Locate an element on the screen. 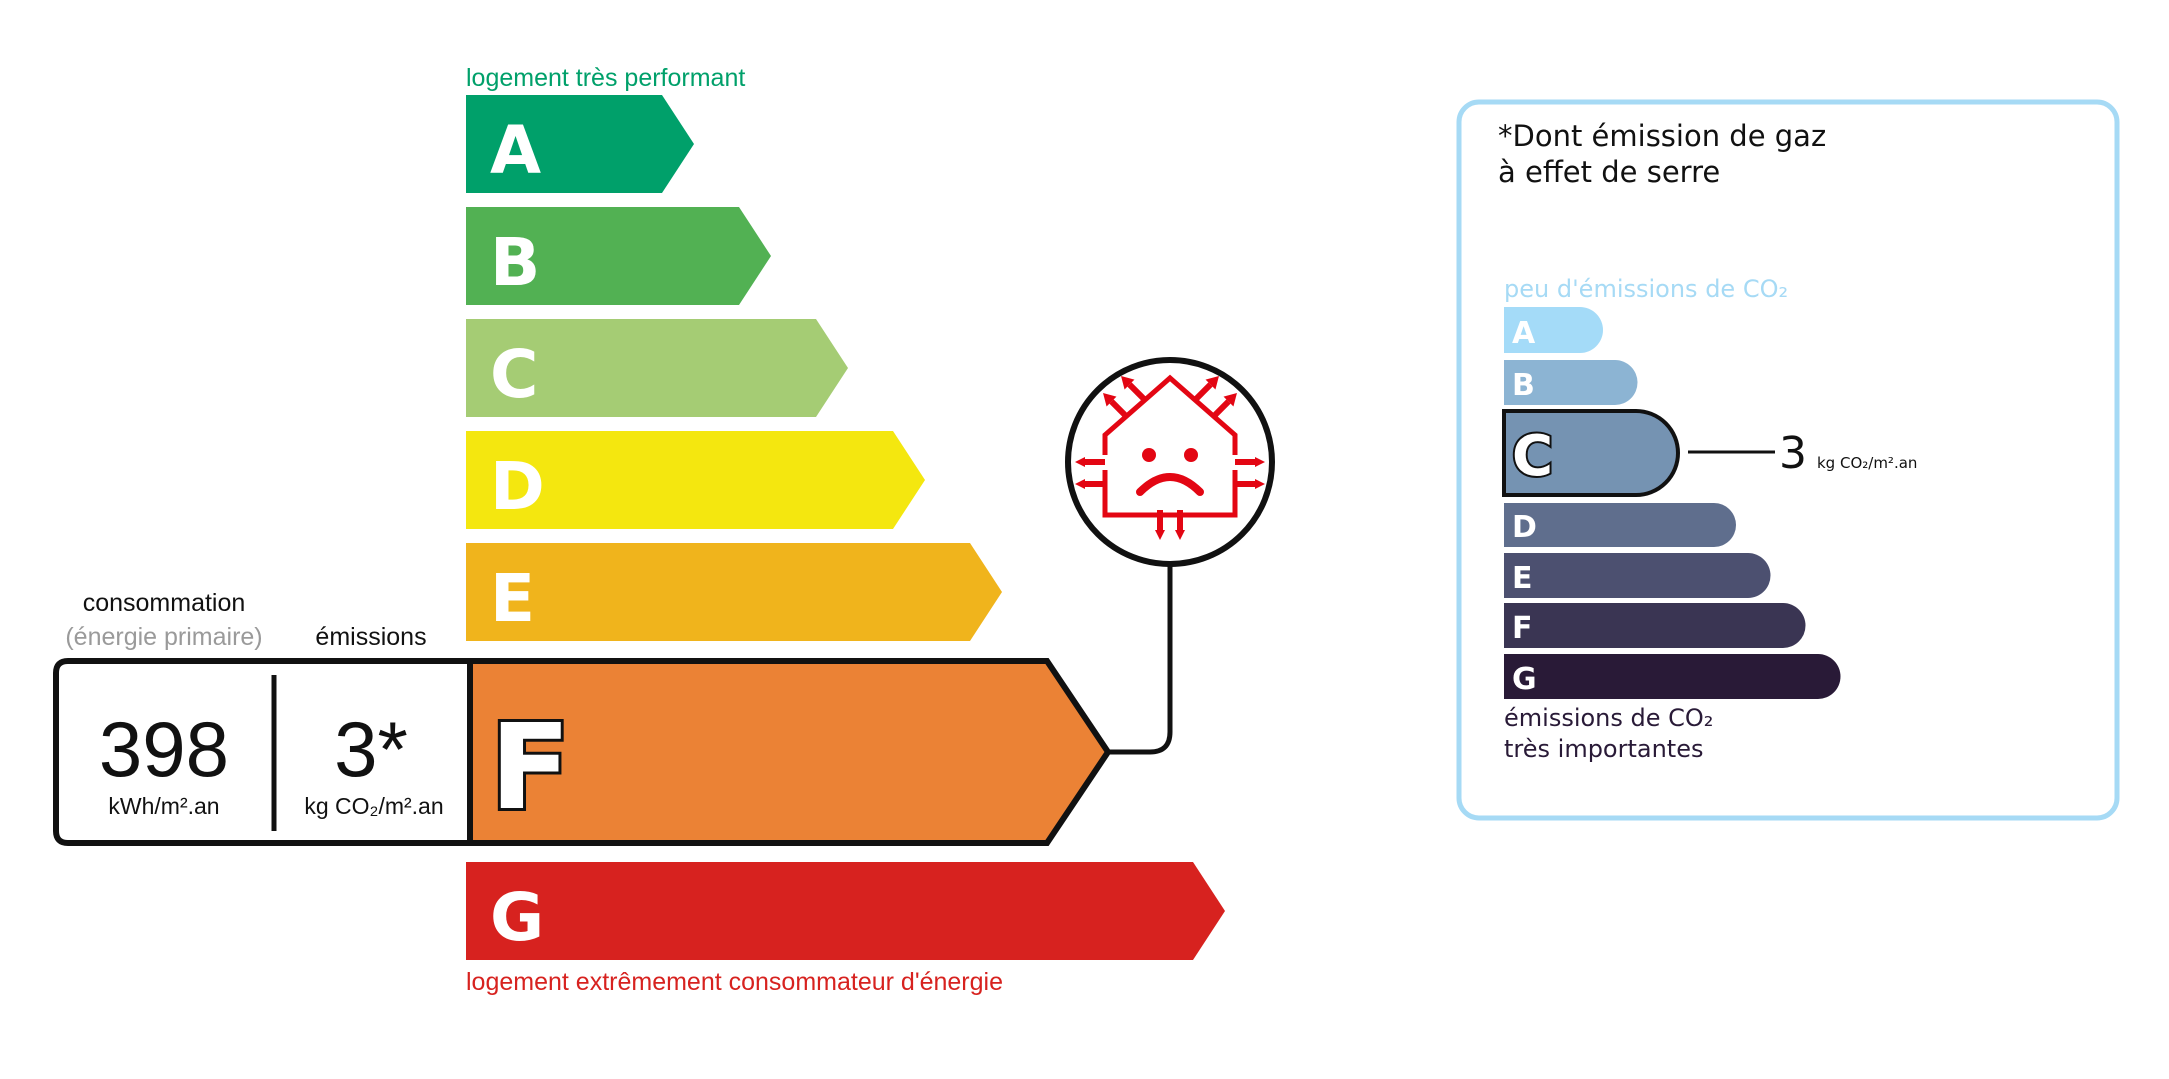 The image size is (2169, 1079). ghg-bar-c-current is located at coordinates (1591, 453).